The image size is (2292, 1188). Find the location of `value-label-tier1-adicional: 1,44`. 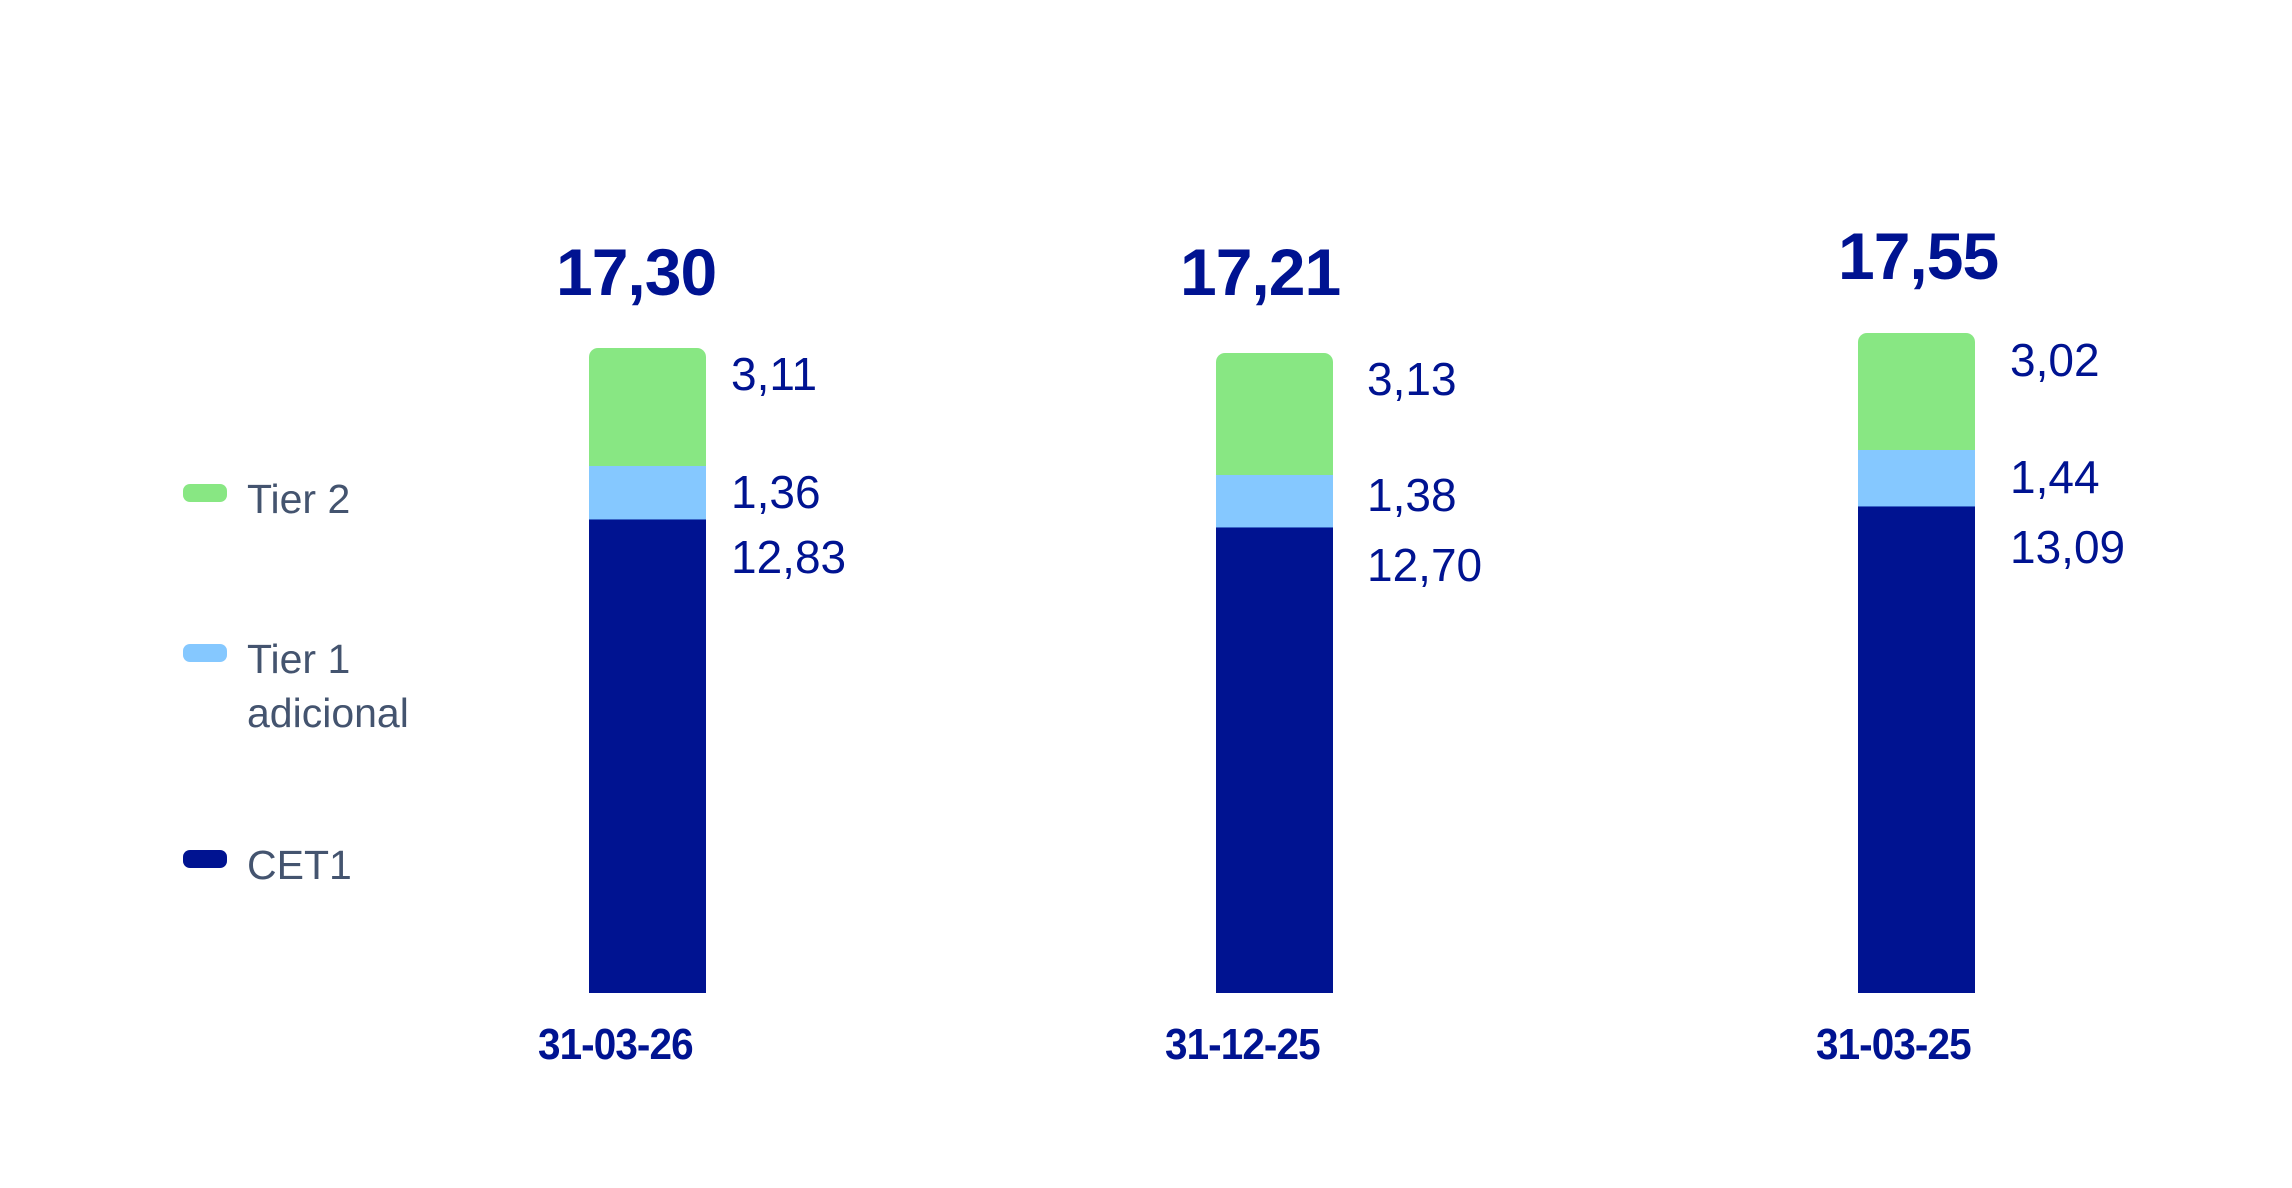

value-label-tier1-adicional: 1,44 is located at coordinates (2055, 477).